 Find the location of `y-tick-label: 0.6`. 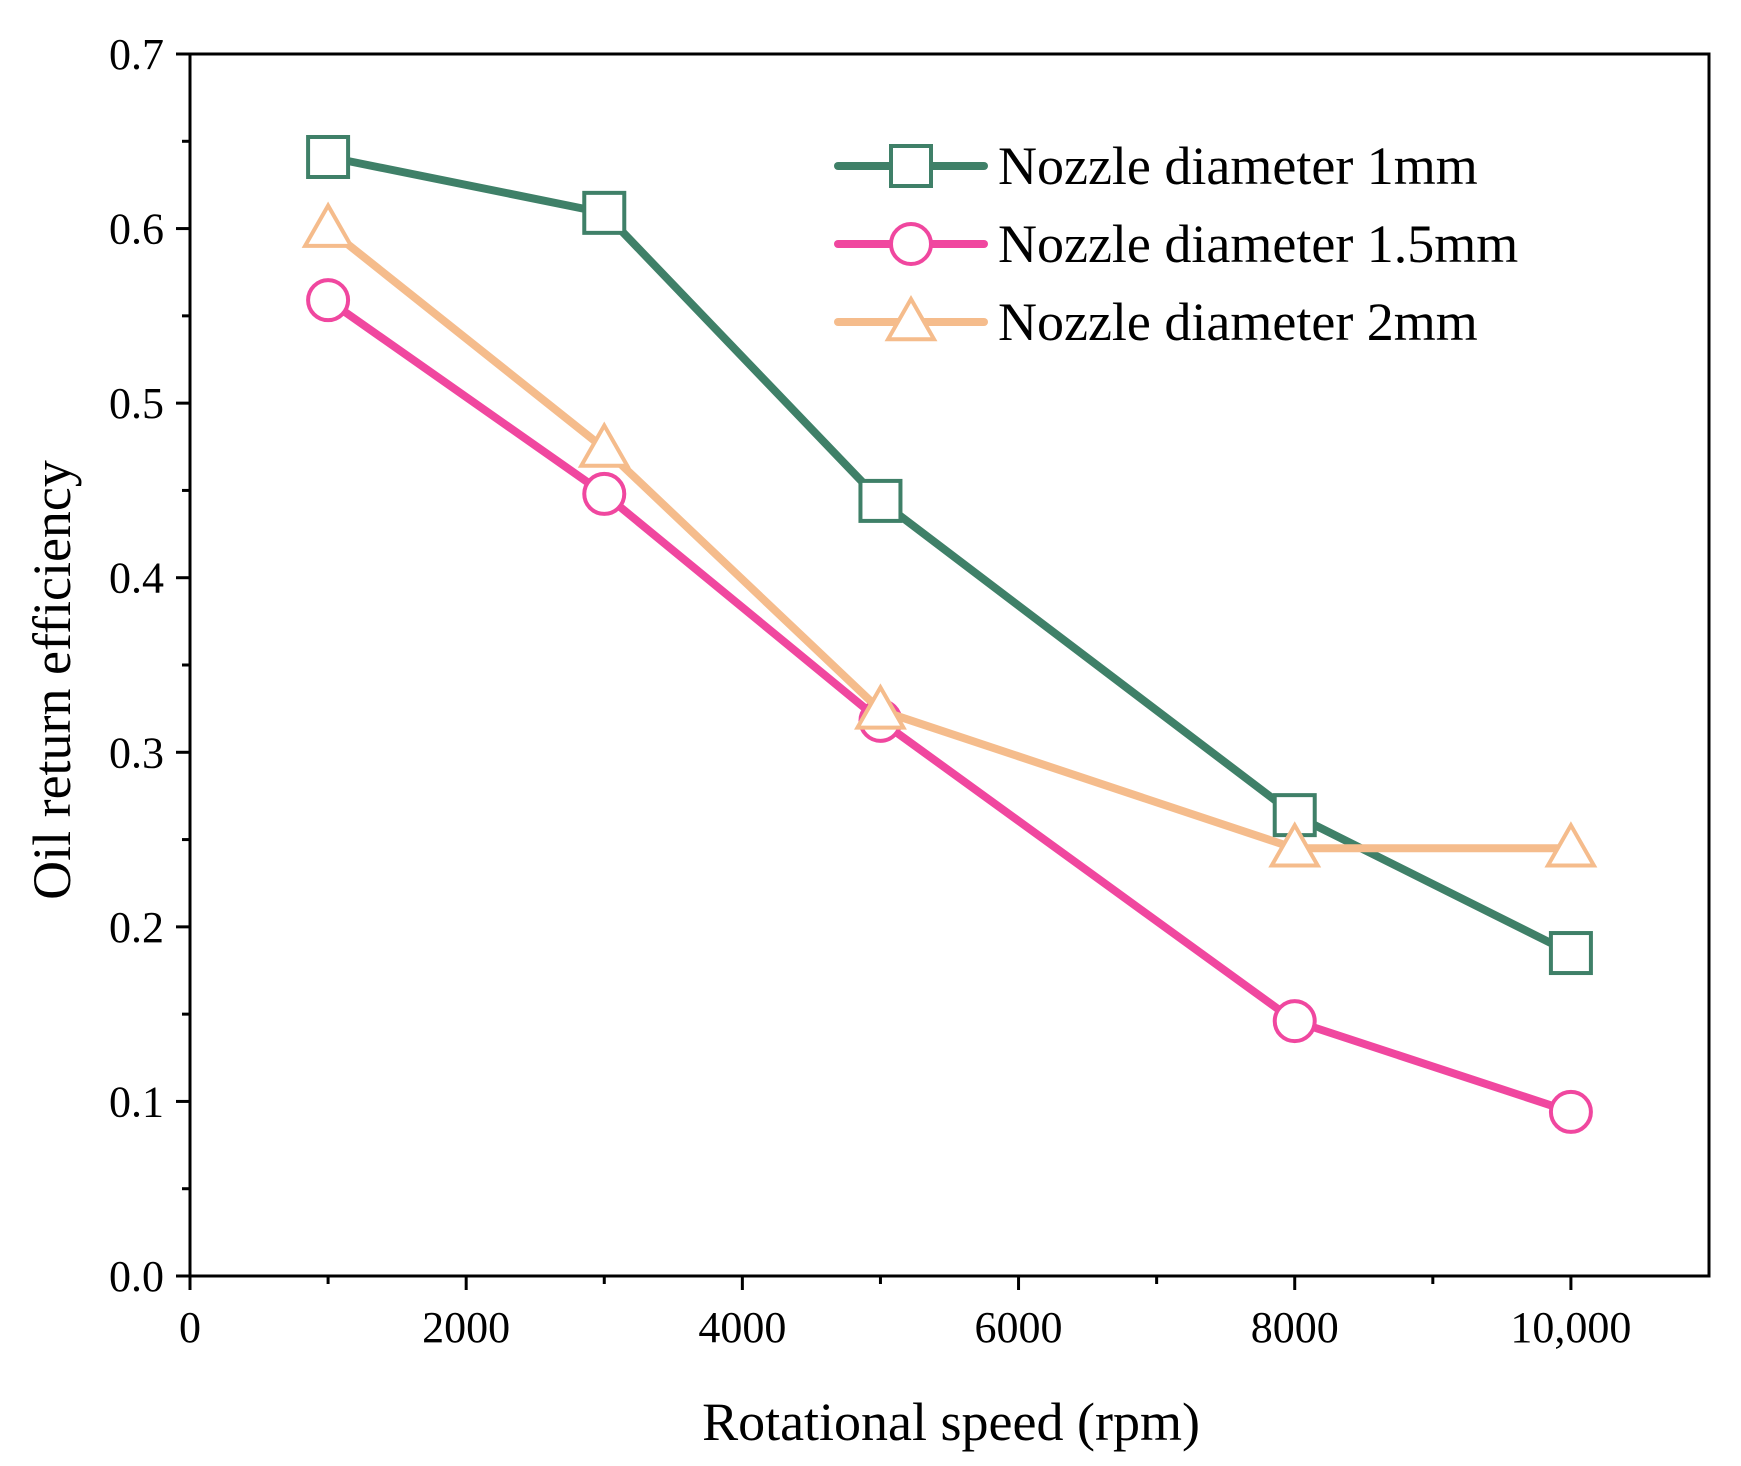

y-tick-label: 0.6 is located at coordinates (136, 229).